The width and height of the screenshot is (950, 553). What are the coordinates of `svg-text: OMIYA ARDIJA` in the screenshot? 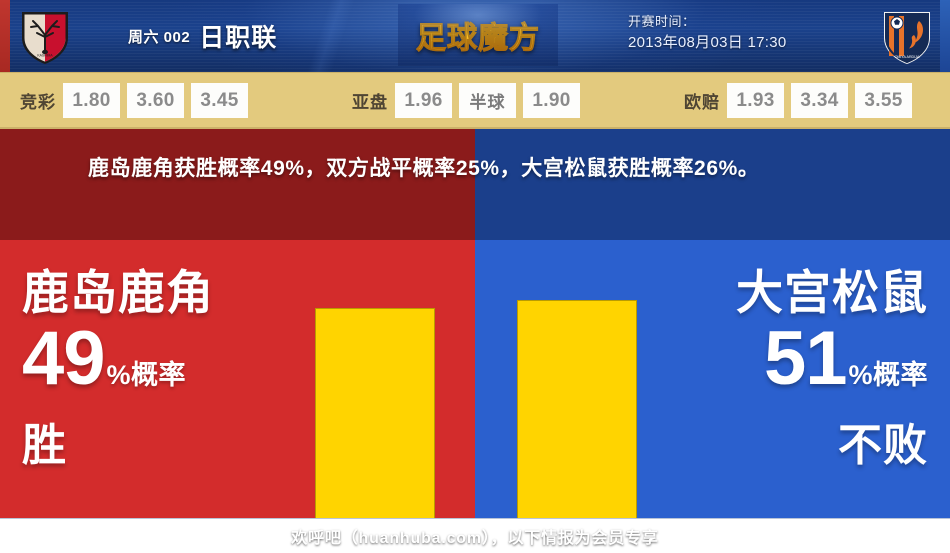 It's located at (907, 57).